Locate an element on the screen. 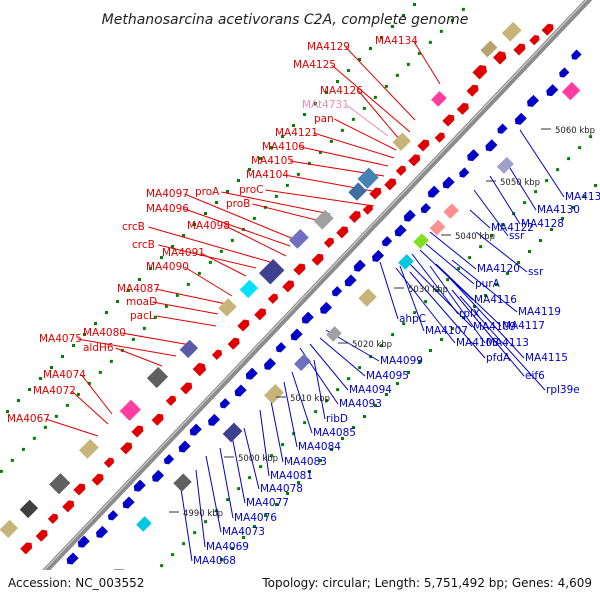 Image resolution: width=600 pixels, height=600 pixels. gene-label-reverse: MA4122 is located at coordinates (512, 228).